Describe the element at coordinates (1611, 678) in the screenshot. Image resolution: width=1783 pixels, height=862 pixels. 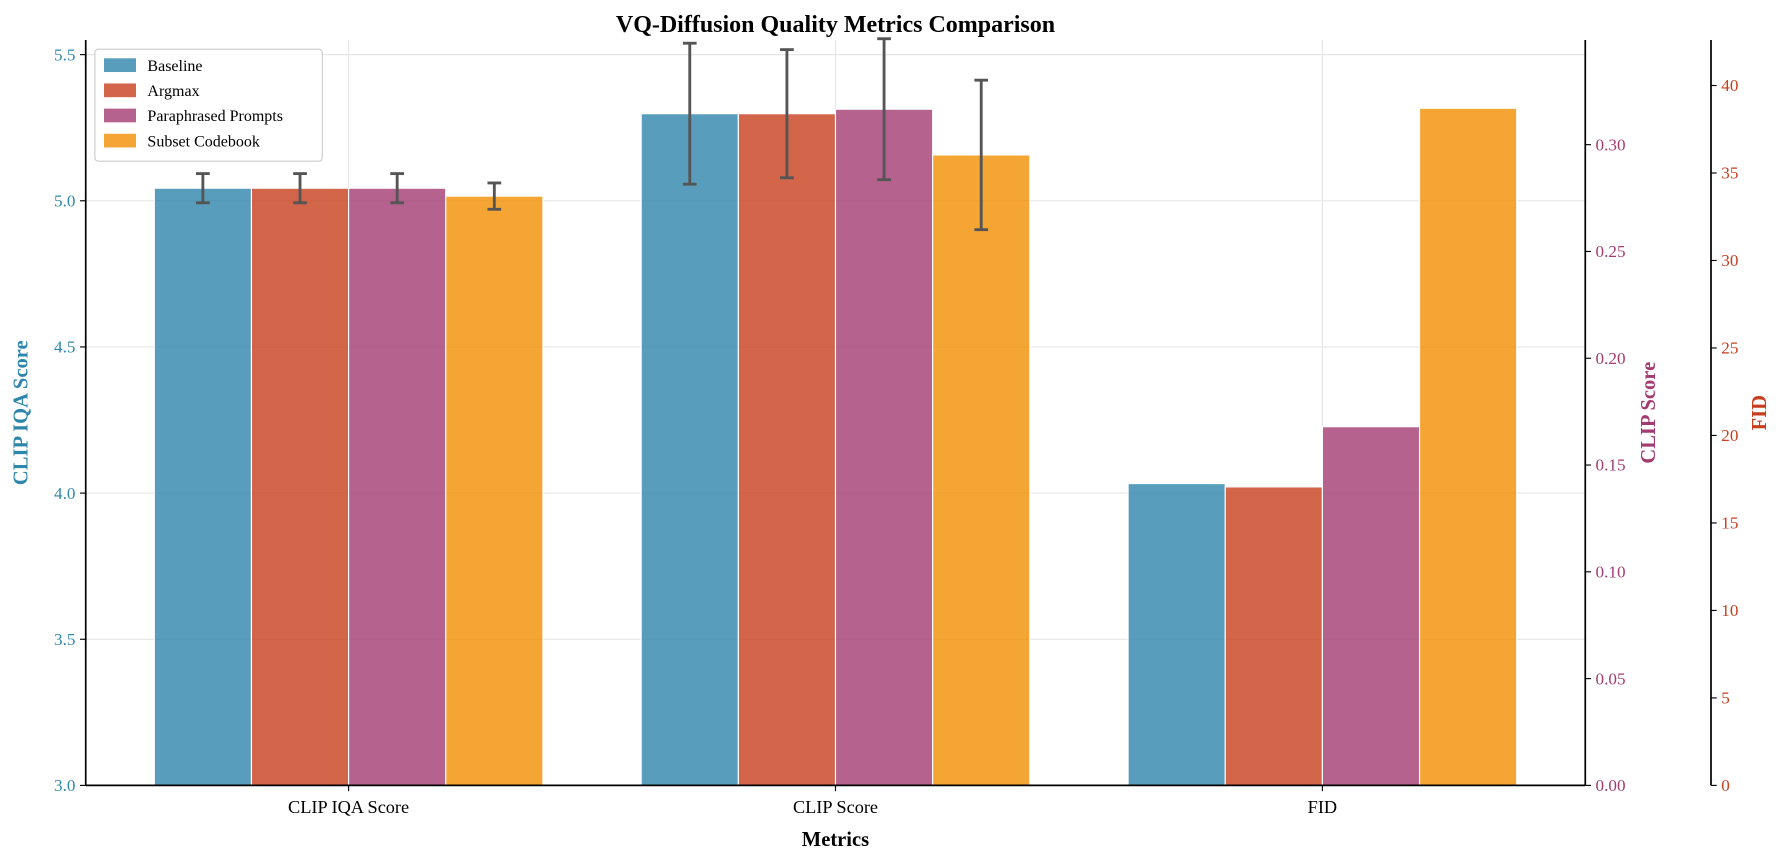
I see `y-tick-label: 0.05` at that location.